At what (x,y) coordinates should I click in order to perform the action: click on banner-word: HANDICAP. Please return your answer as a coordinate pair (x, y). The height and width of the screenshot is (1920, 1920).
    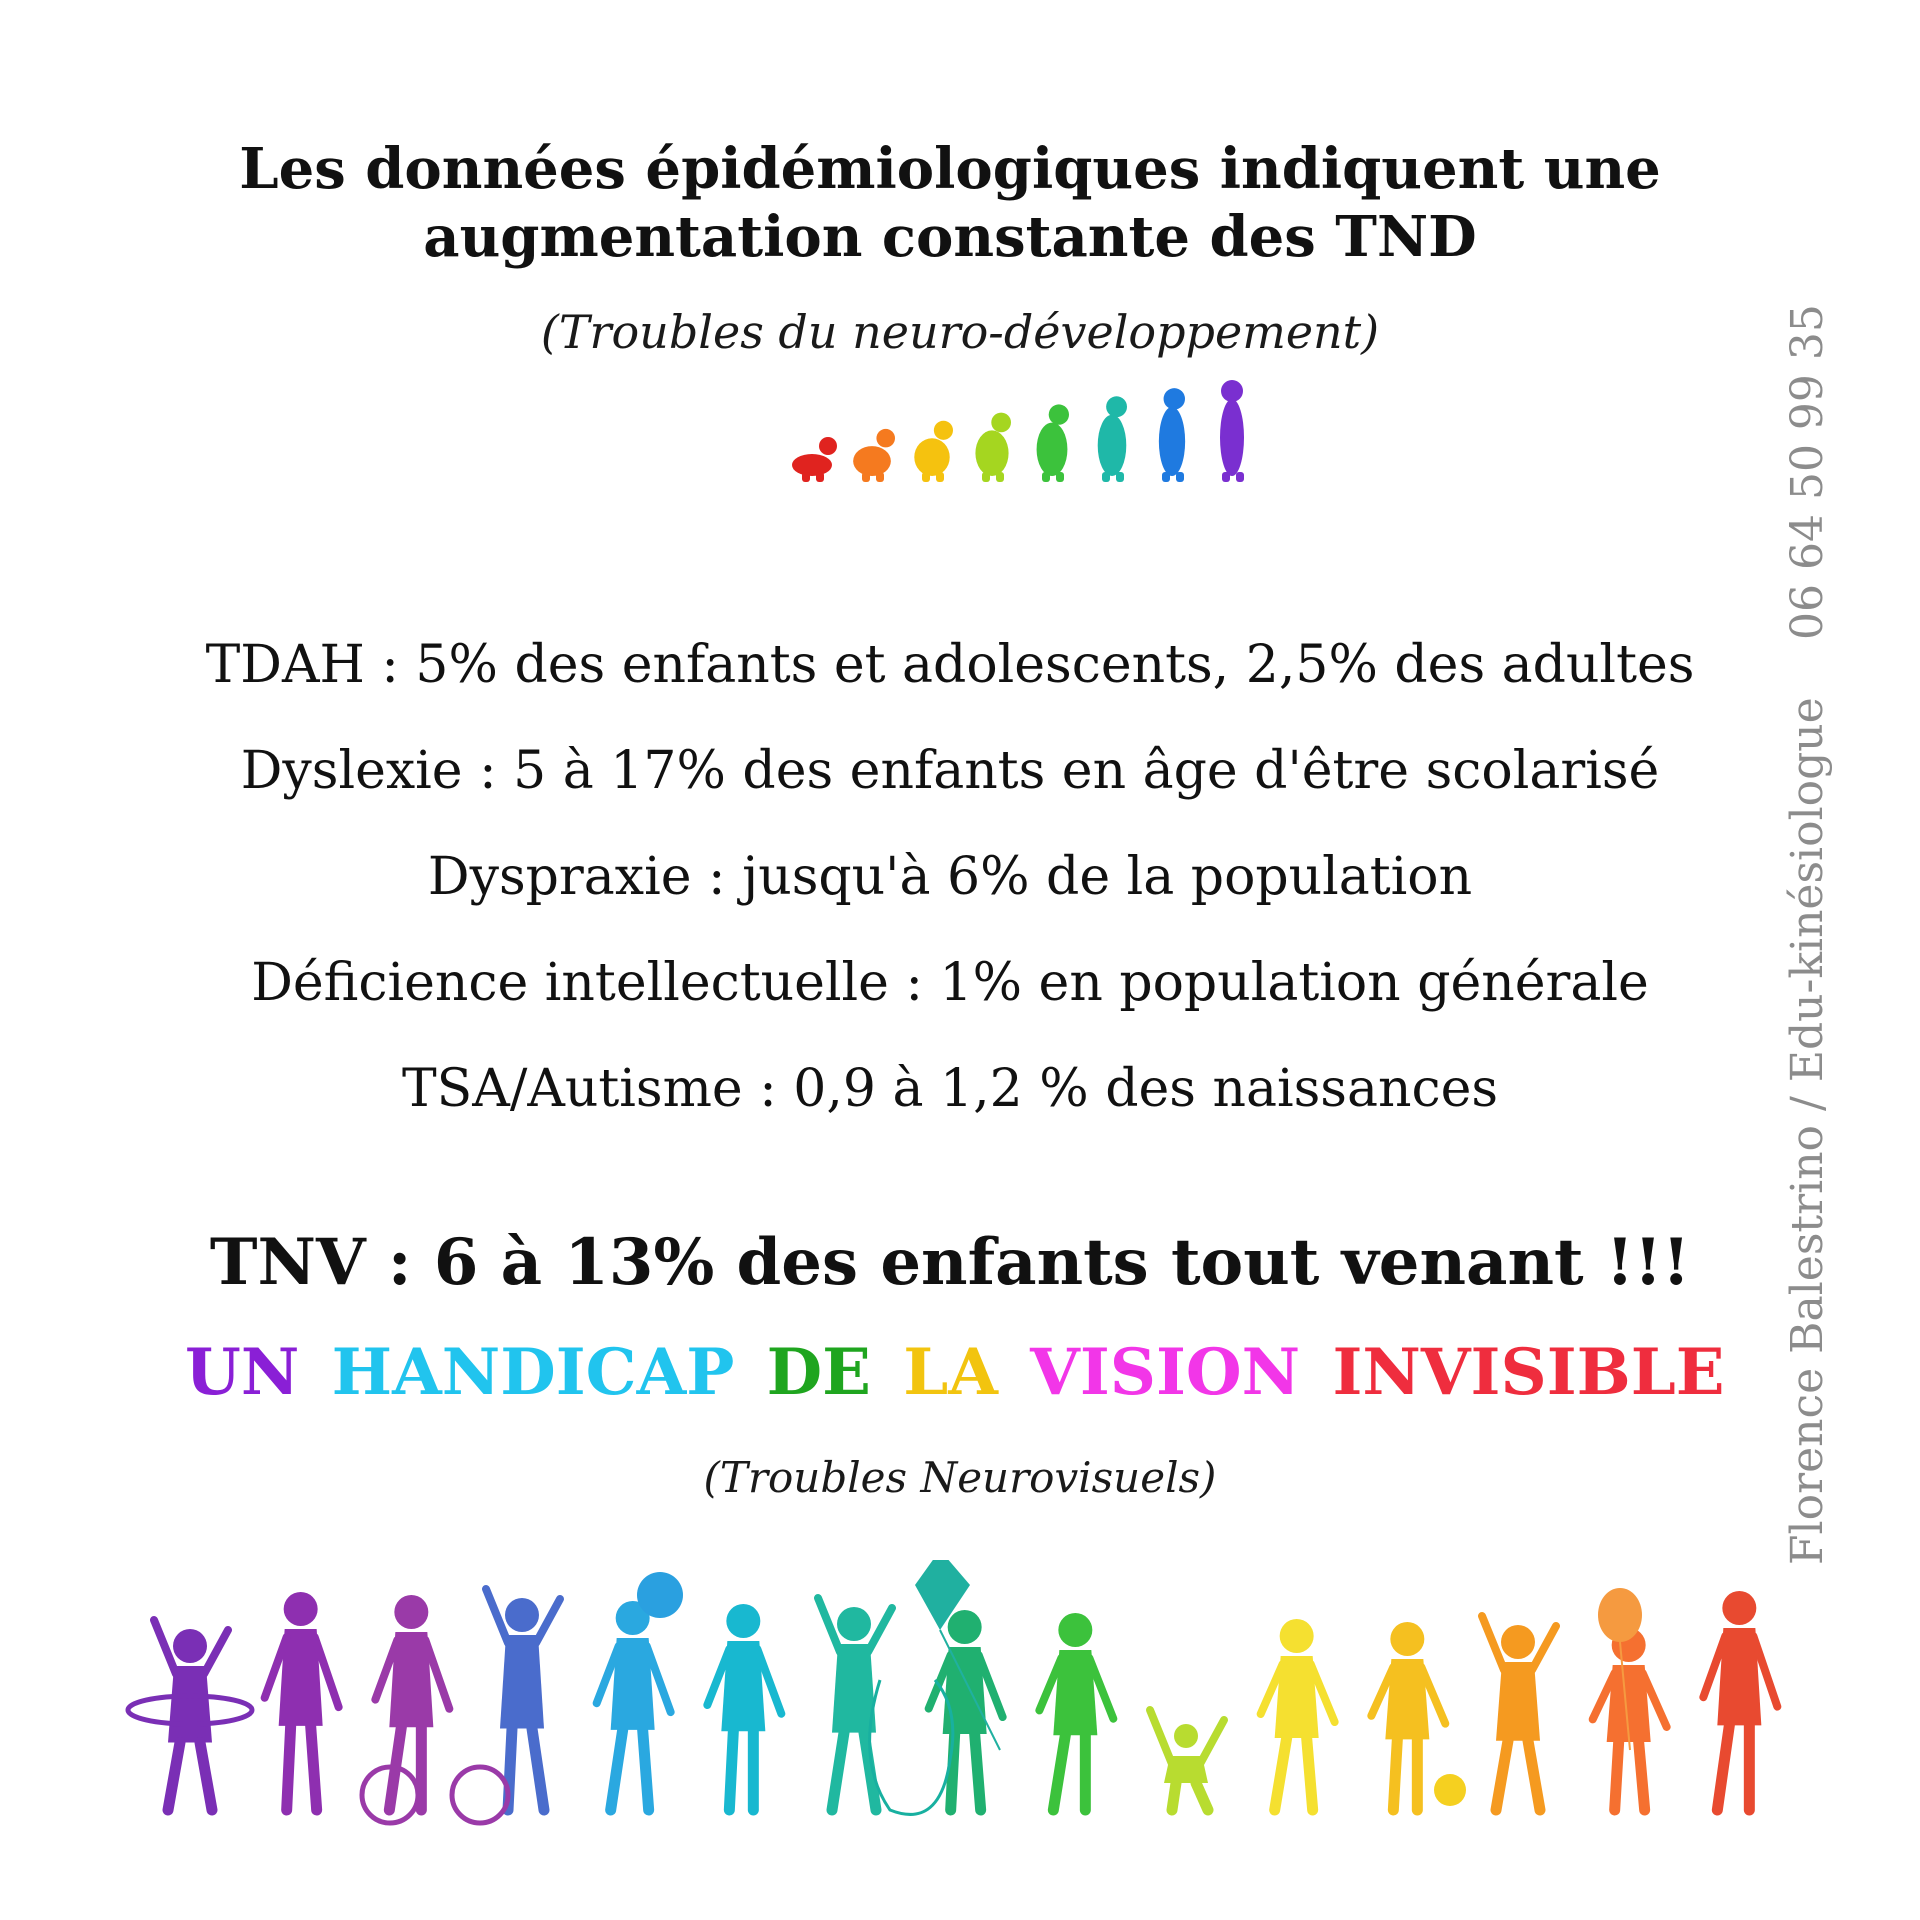
    Looking at the image, I should click on (533, 1372).